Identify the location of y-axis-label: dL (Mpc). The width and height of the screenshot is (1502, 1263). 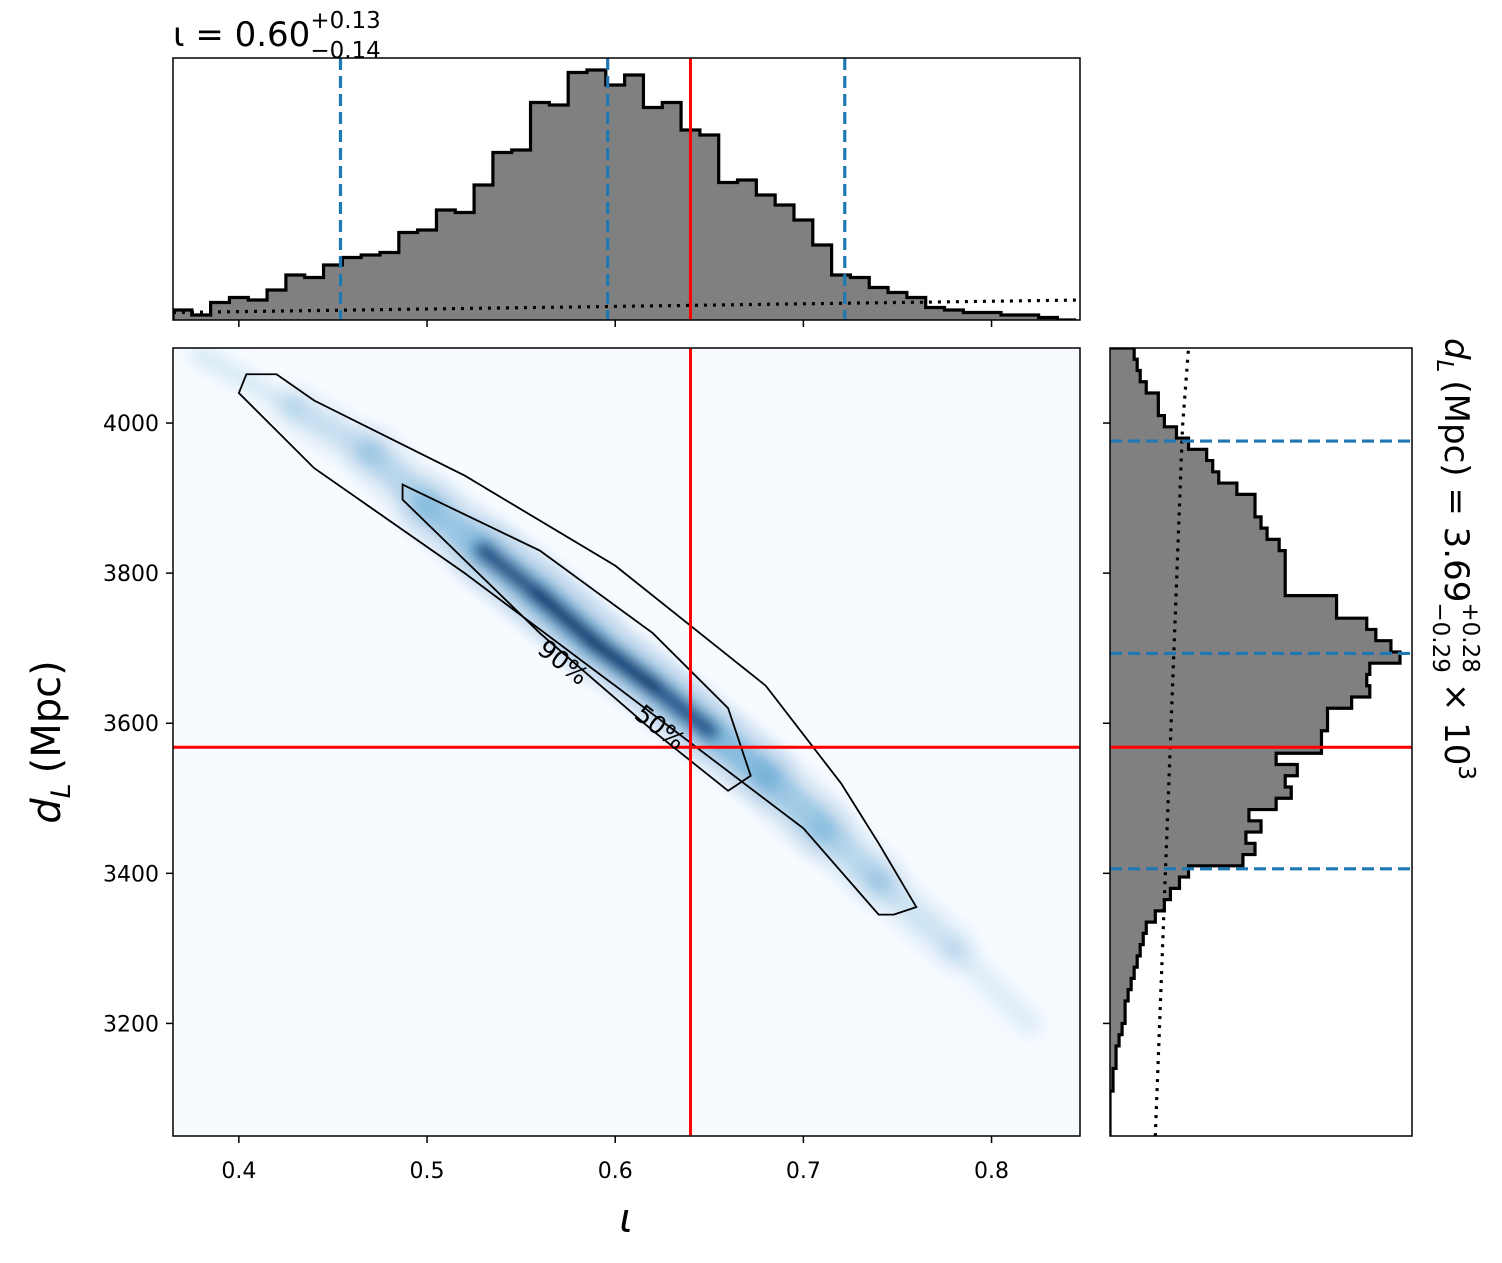
(50, 742).